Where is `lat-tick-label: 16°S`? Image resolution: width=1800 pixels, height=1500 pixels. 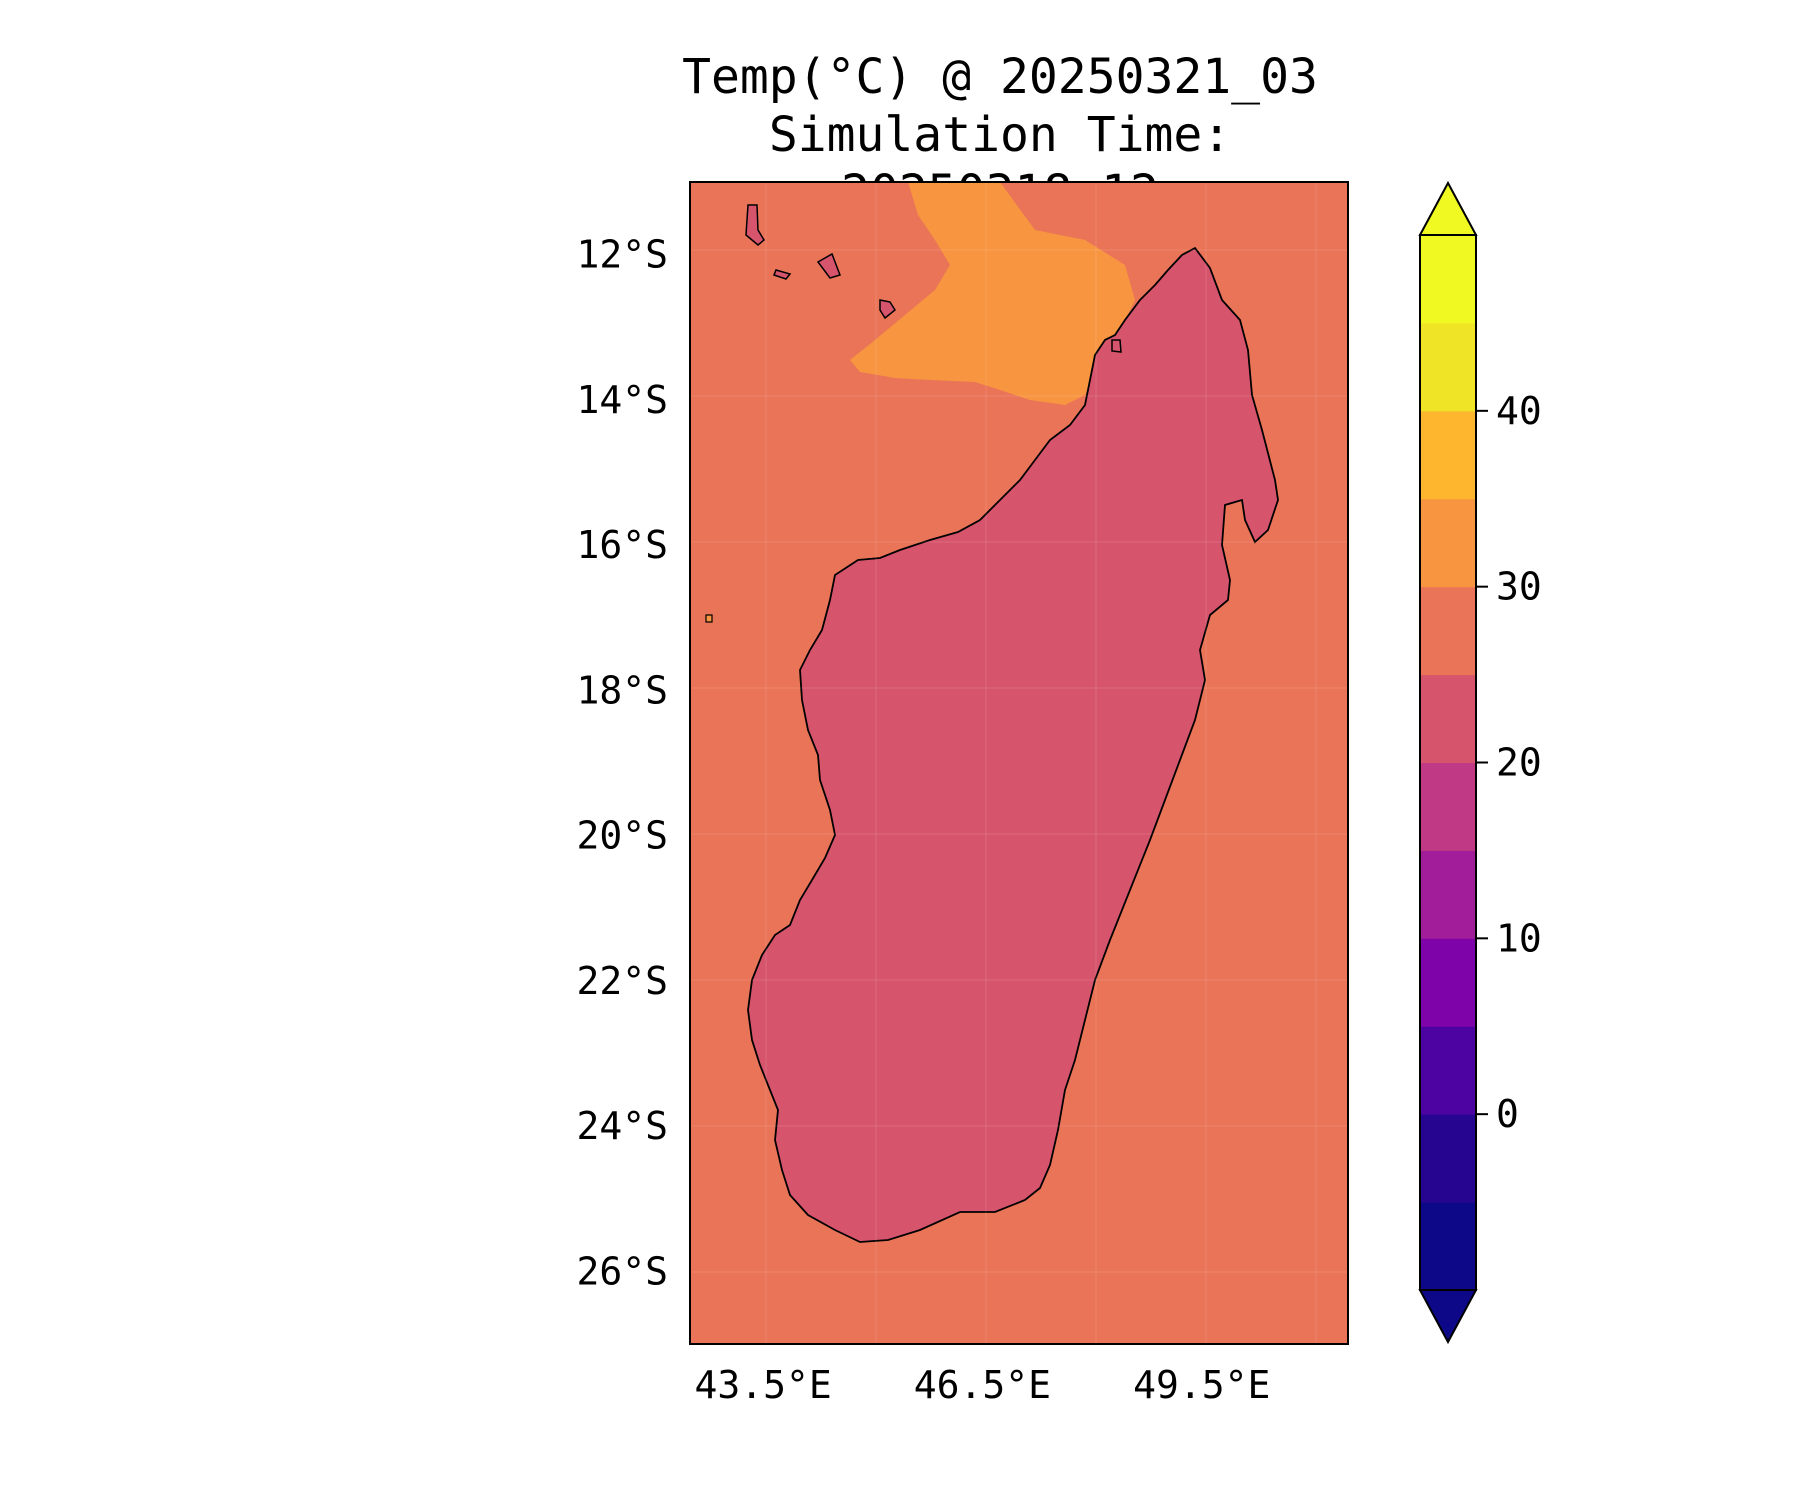
lat-tick-label: 16°S is located at coordinates (622, 545).